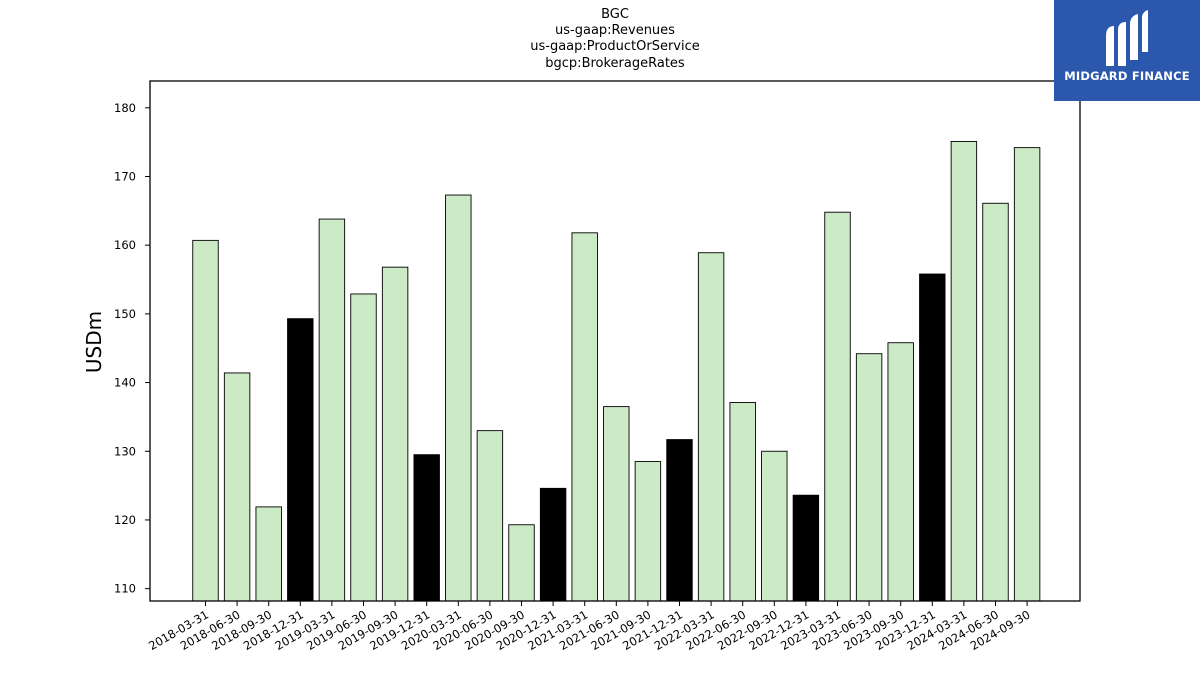 The height and width of the screenshot is (675, 1200). What do you see at coordinates (615, 46) in the screenshot?
I see `chart-subtitle-2: us-gaap:ProductOrService` at bounding box center [615, 46].